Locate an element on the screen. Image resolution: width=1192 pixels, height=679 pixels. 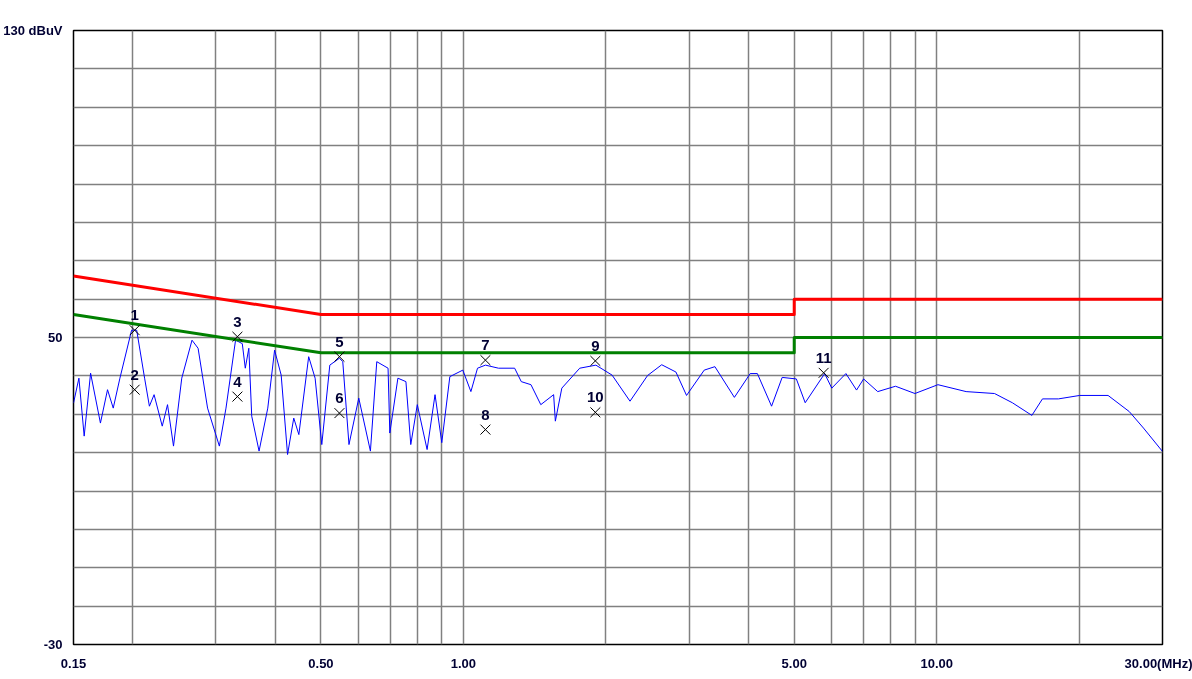
annotation: 2 is located at coordinates (134, 374).